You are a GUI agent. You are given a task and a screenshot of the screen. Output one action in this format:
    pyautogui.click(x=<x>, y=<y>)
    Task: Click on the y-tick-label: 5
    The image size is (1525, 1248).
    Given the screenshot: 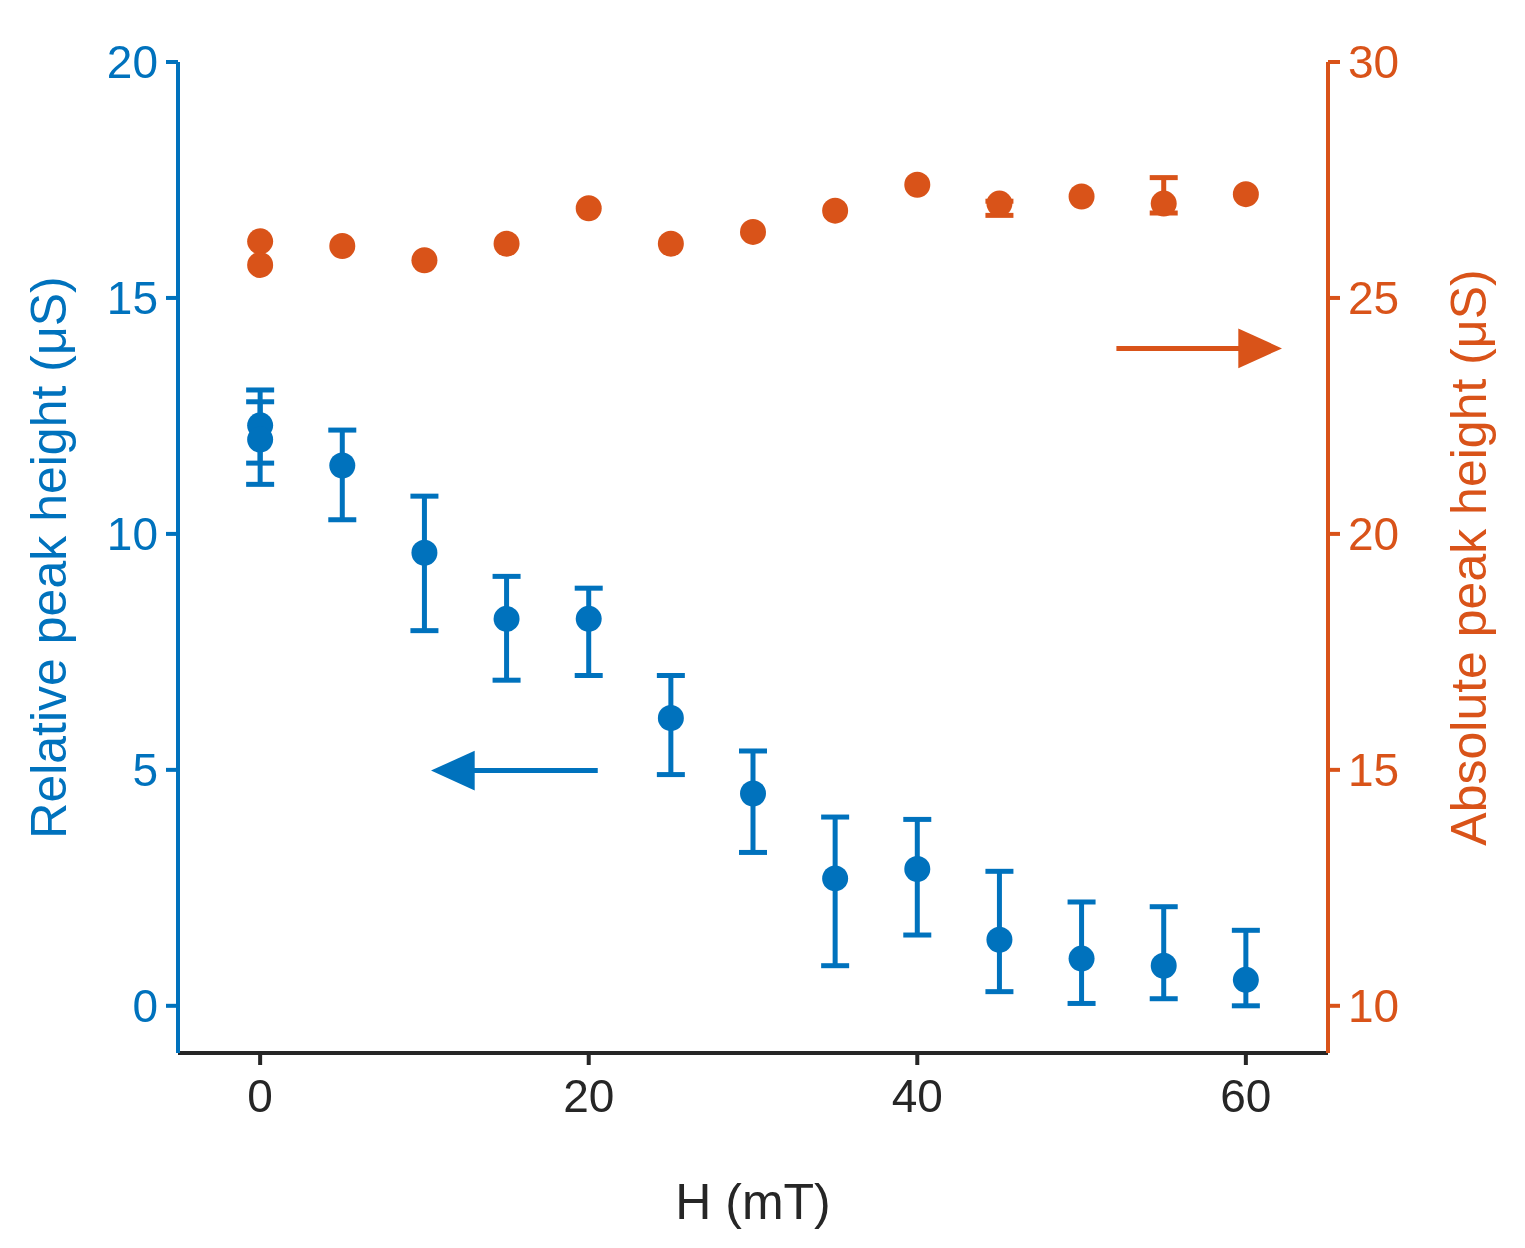 What is the action you would take?
    pyautogui.click(x=145, y=770)
    